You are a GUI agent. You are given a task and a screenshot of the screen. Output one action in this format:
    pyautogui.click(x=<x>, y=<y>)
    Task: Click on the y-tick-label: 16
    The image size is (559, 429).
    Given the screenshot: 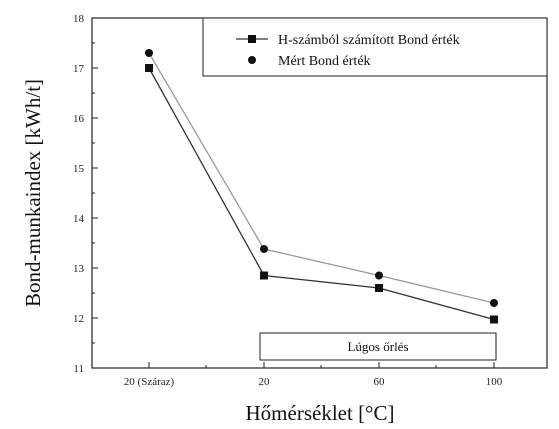 What is the action you would take?
    pyautogui.click(x=79, y=119)
    